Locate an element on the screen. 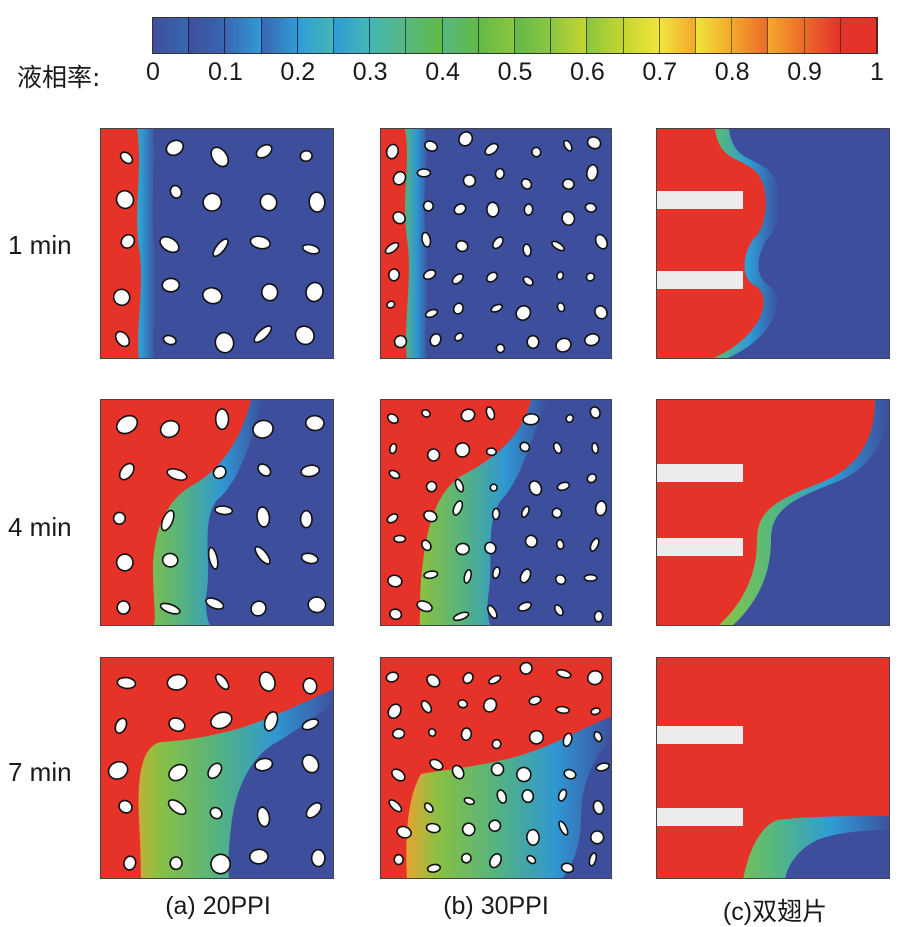 Image resolution: width=902 pixels, height=927 pixels. colorbar-tick-label: 0 is located at coordinates (153, 72).